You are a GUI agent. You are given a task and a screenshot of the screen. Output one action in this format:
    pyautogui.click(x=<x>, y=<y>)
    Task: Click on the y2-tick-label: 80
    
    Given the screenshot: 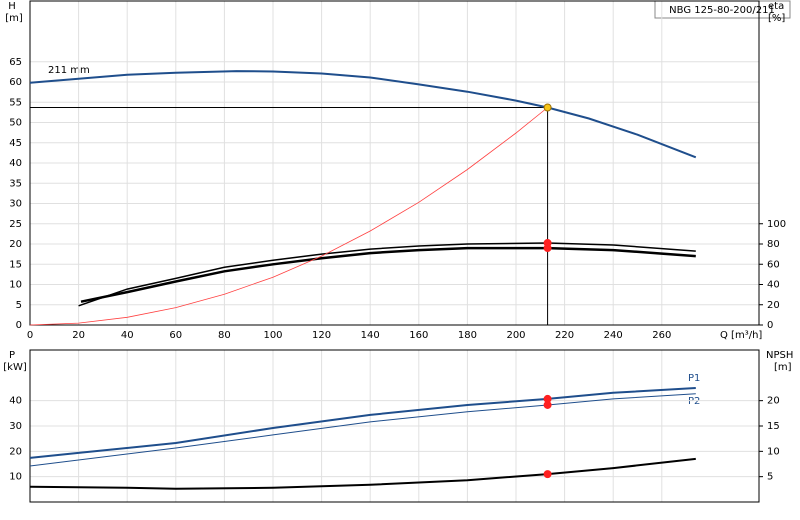 What is the action you would take?
    pyautogui.click(x=773, y=244)
    